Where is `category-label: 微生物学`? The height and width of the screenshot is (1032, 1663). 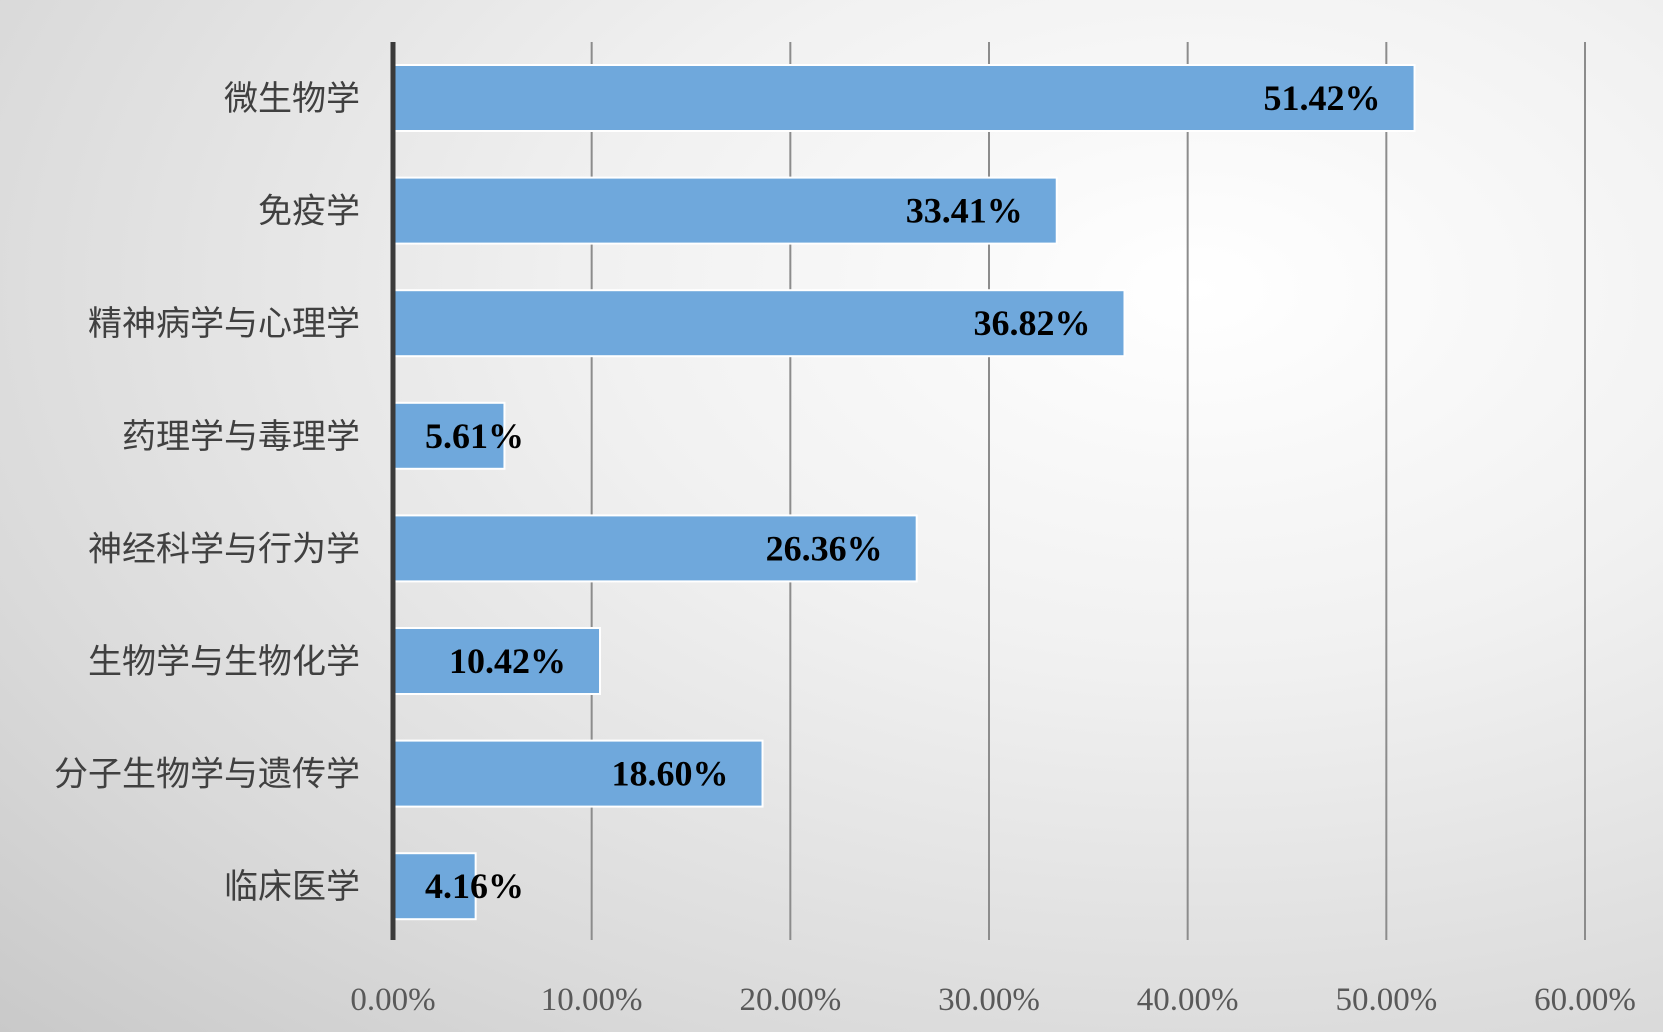
category-label: 微生物学 is located at coordinates (292, 99).